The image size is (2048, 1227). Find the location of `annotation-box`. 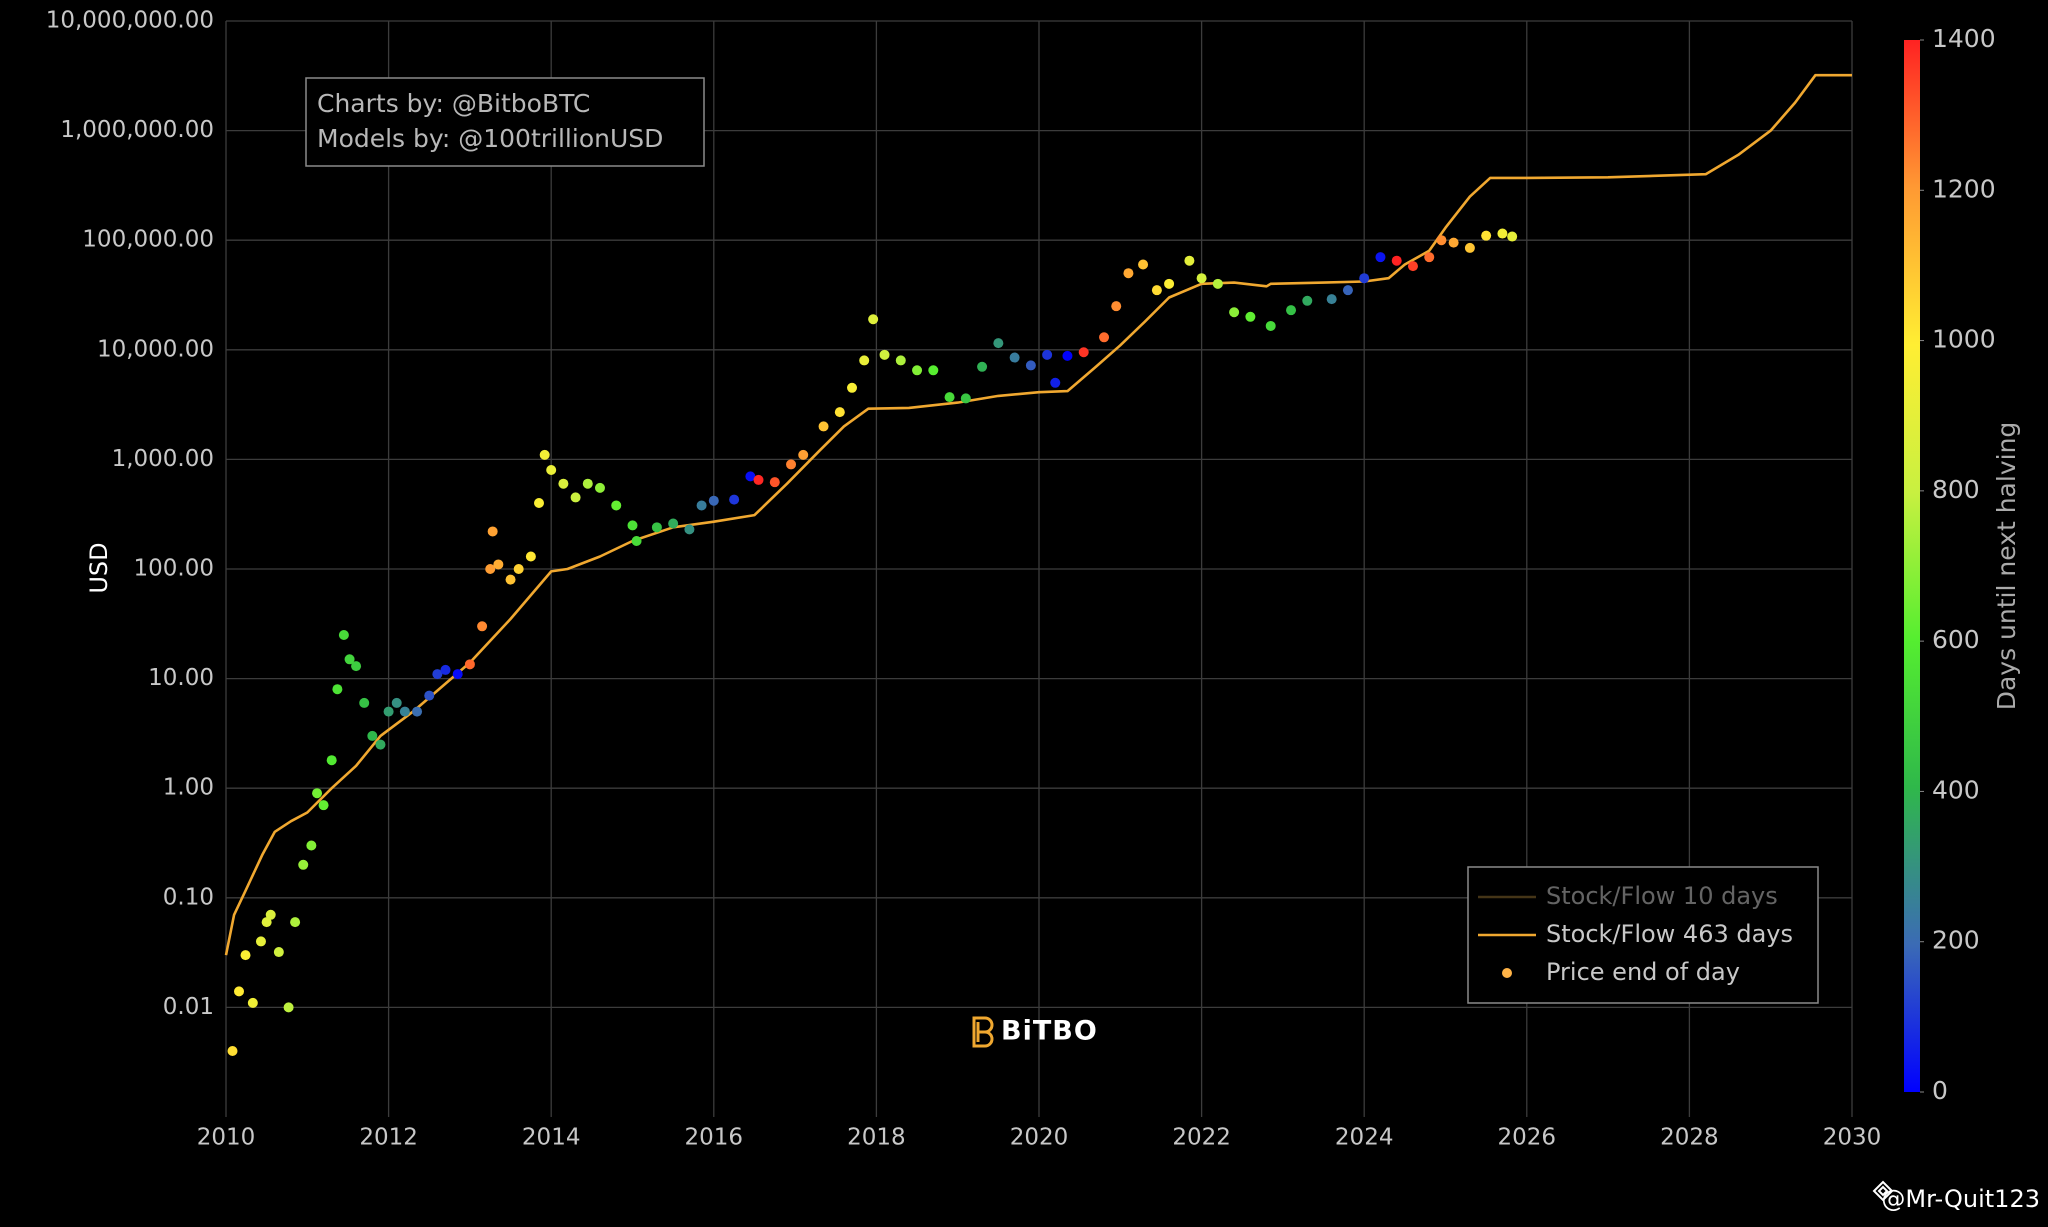

annotation-box is located at coordinates (505, 122).